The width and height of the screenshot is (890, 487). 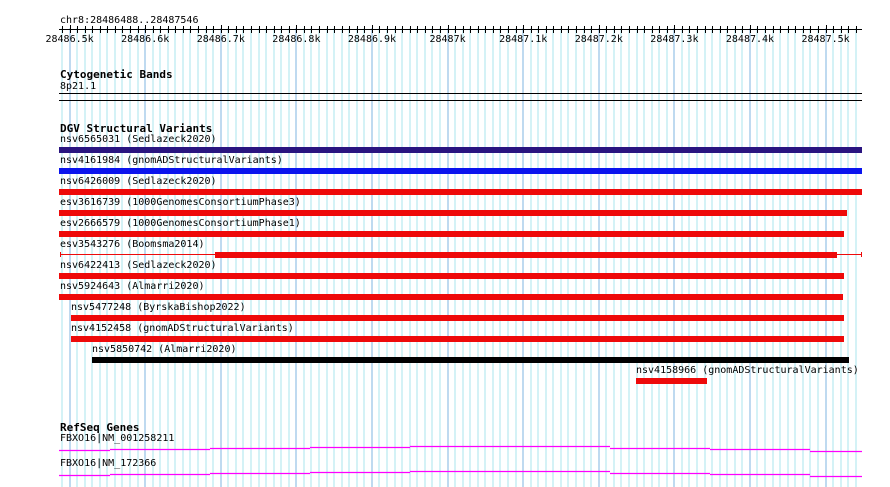 I want to click on gene-label: FBXO16|NM_001258211, so click(x=117, y=438).